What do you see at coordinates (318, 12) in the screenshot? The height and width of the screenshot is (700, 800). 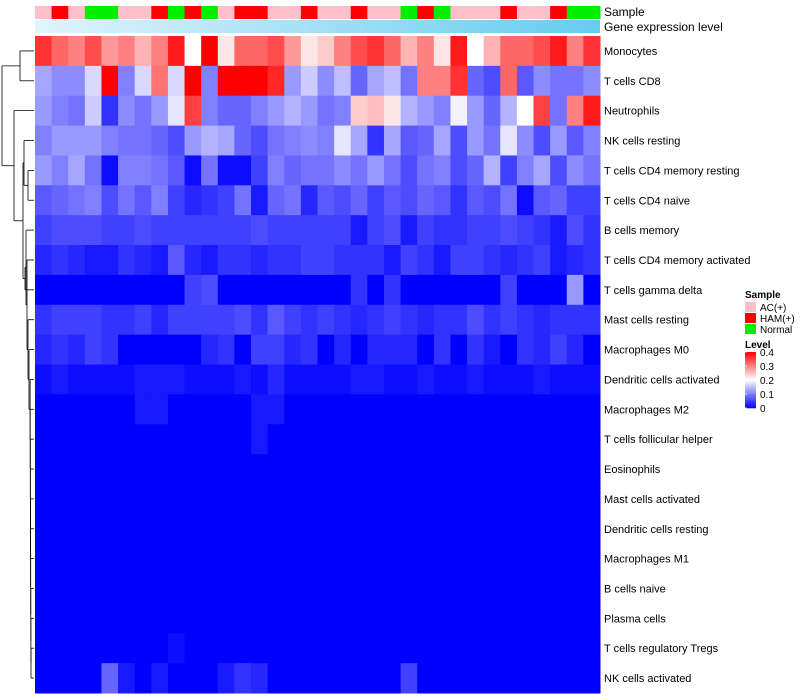 I see `sample-annotation-bar` at bounding box center [318, 12].